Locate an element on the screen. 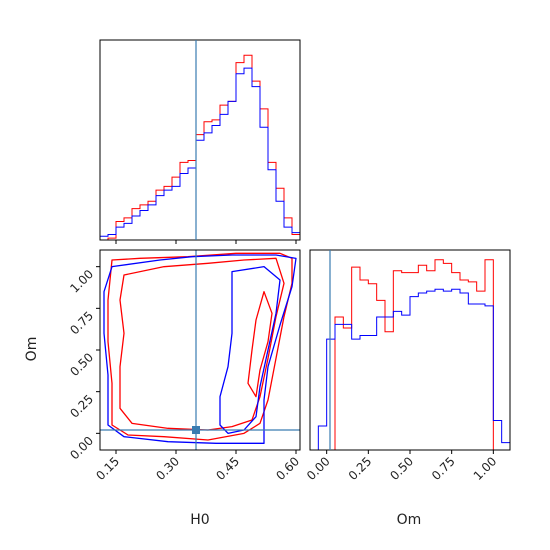  contour-xtick-label-1: 0.30 is located at coordinates (167, 468).